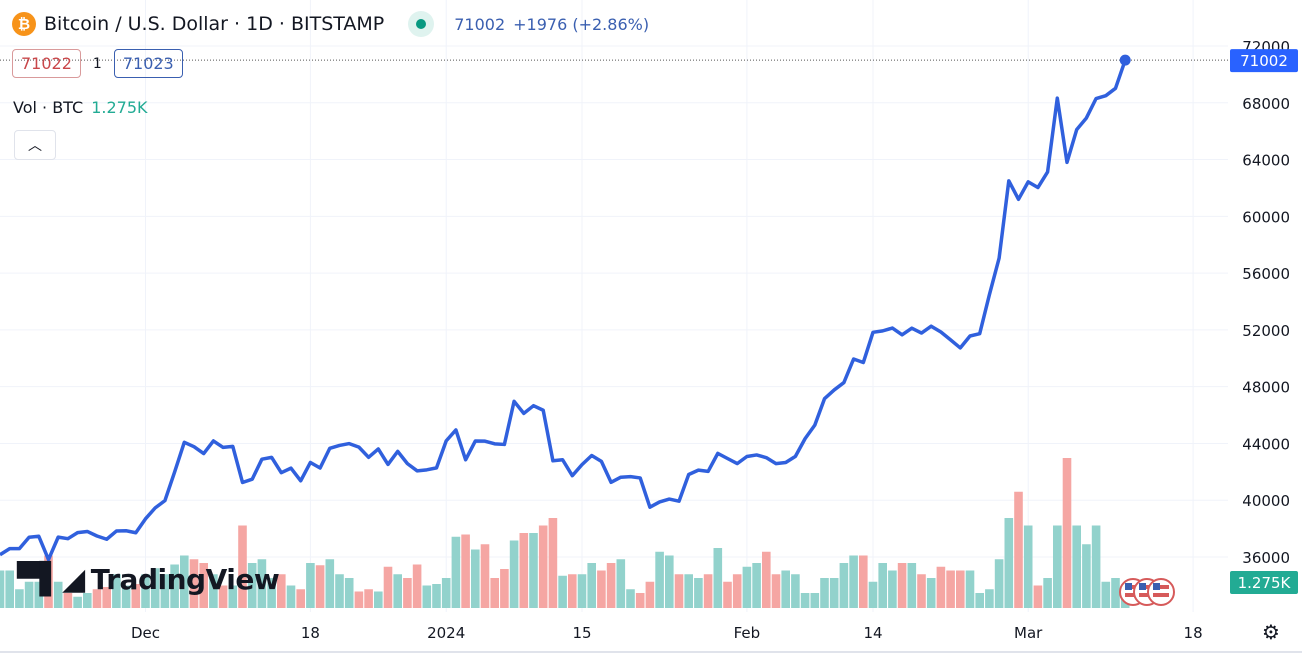  I want to click on x-tick-label: 14, so click(872, 633).